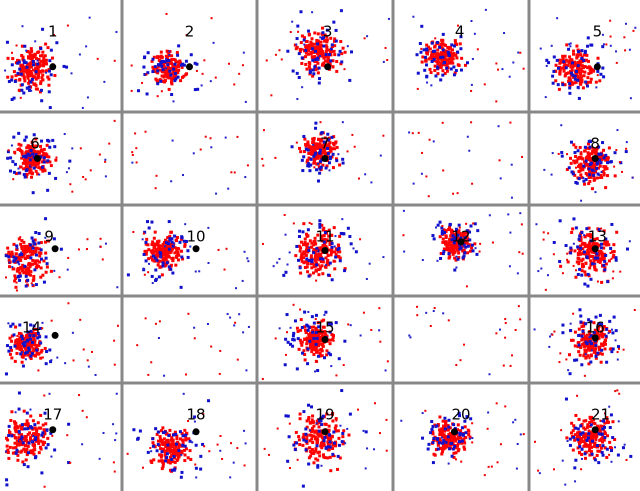  I want to click on panel-label: 4, so click(460, 32).